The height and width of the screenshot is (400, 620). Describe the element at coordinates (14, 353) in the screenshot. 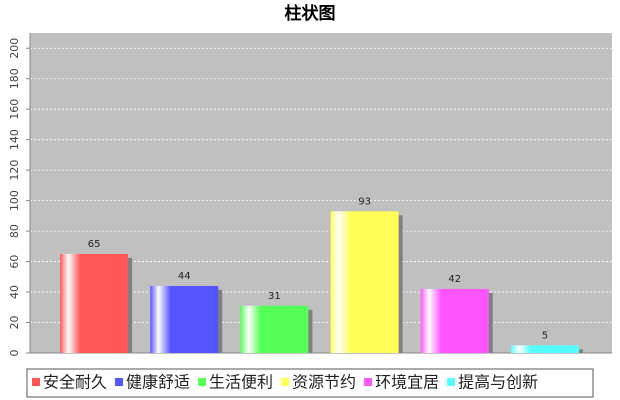

I see `y-tick-label: 0` at that location.